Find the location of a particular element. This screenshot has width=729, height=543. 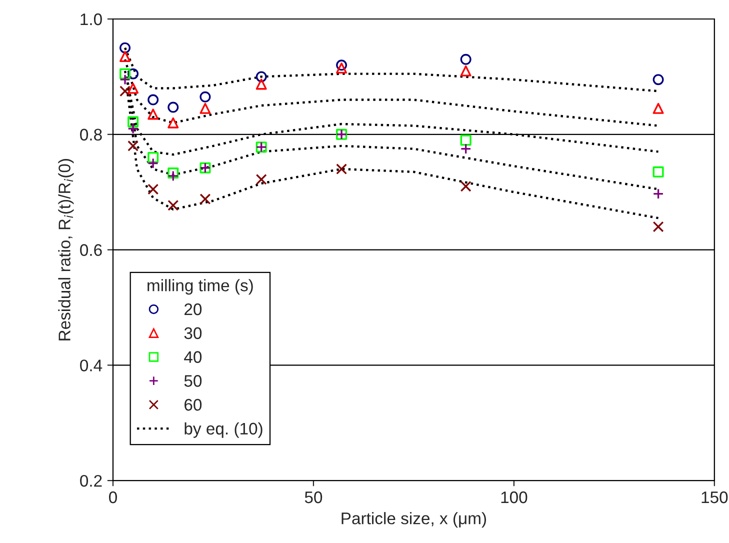

x-tick-label: 100 is located at coordinates (514, 497).